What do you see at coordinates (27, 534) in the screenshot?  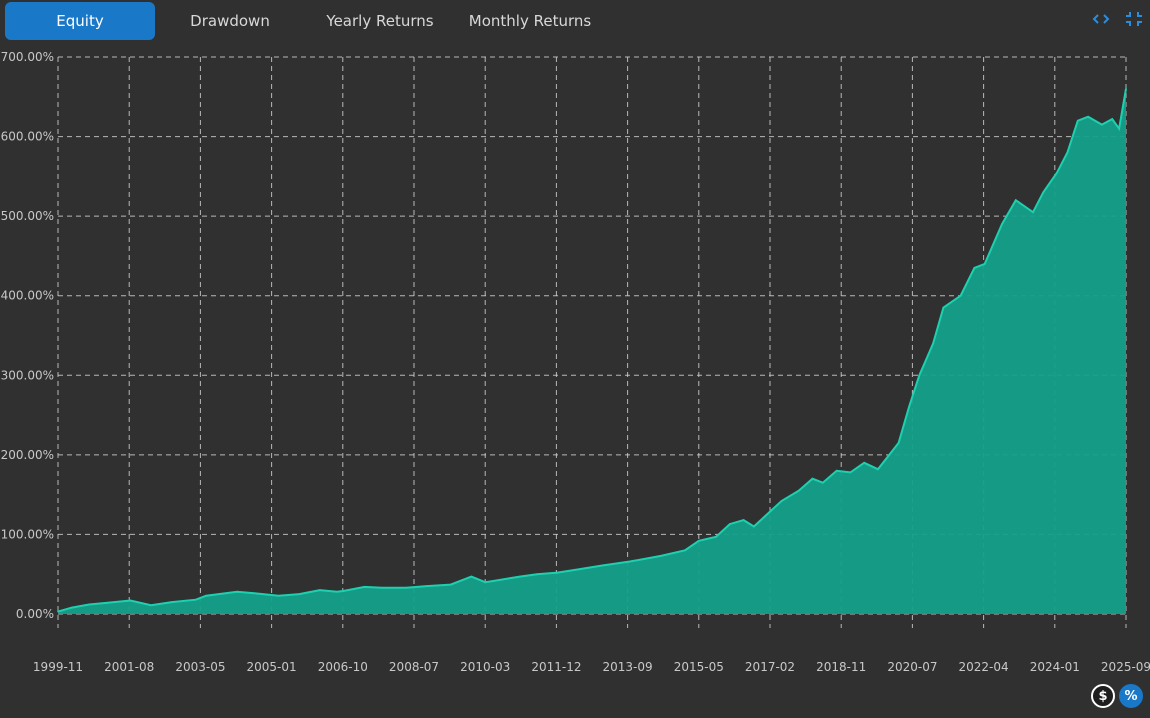 I see `y-tick-label: 100.00%` at bounding box center [27, 534].